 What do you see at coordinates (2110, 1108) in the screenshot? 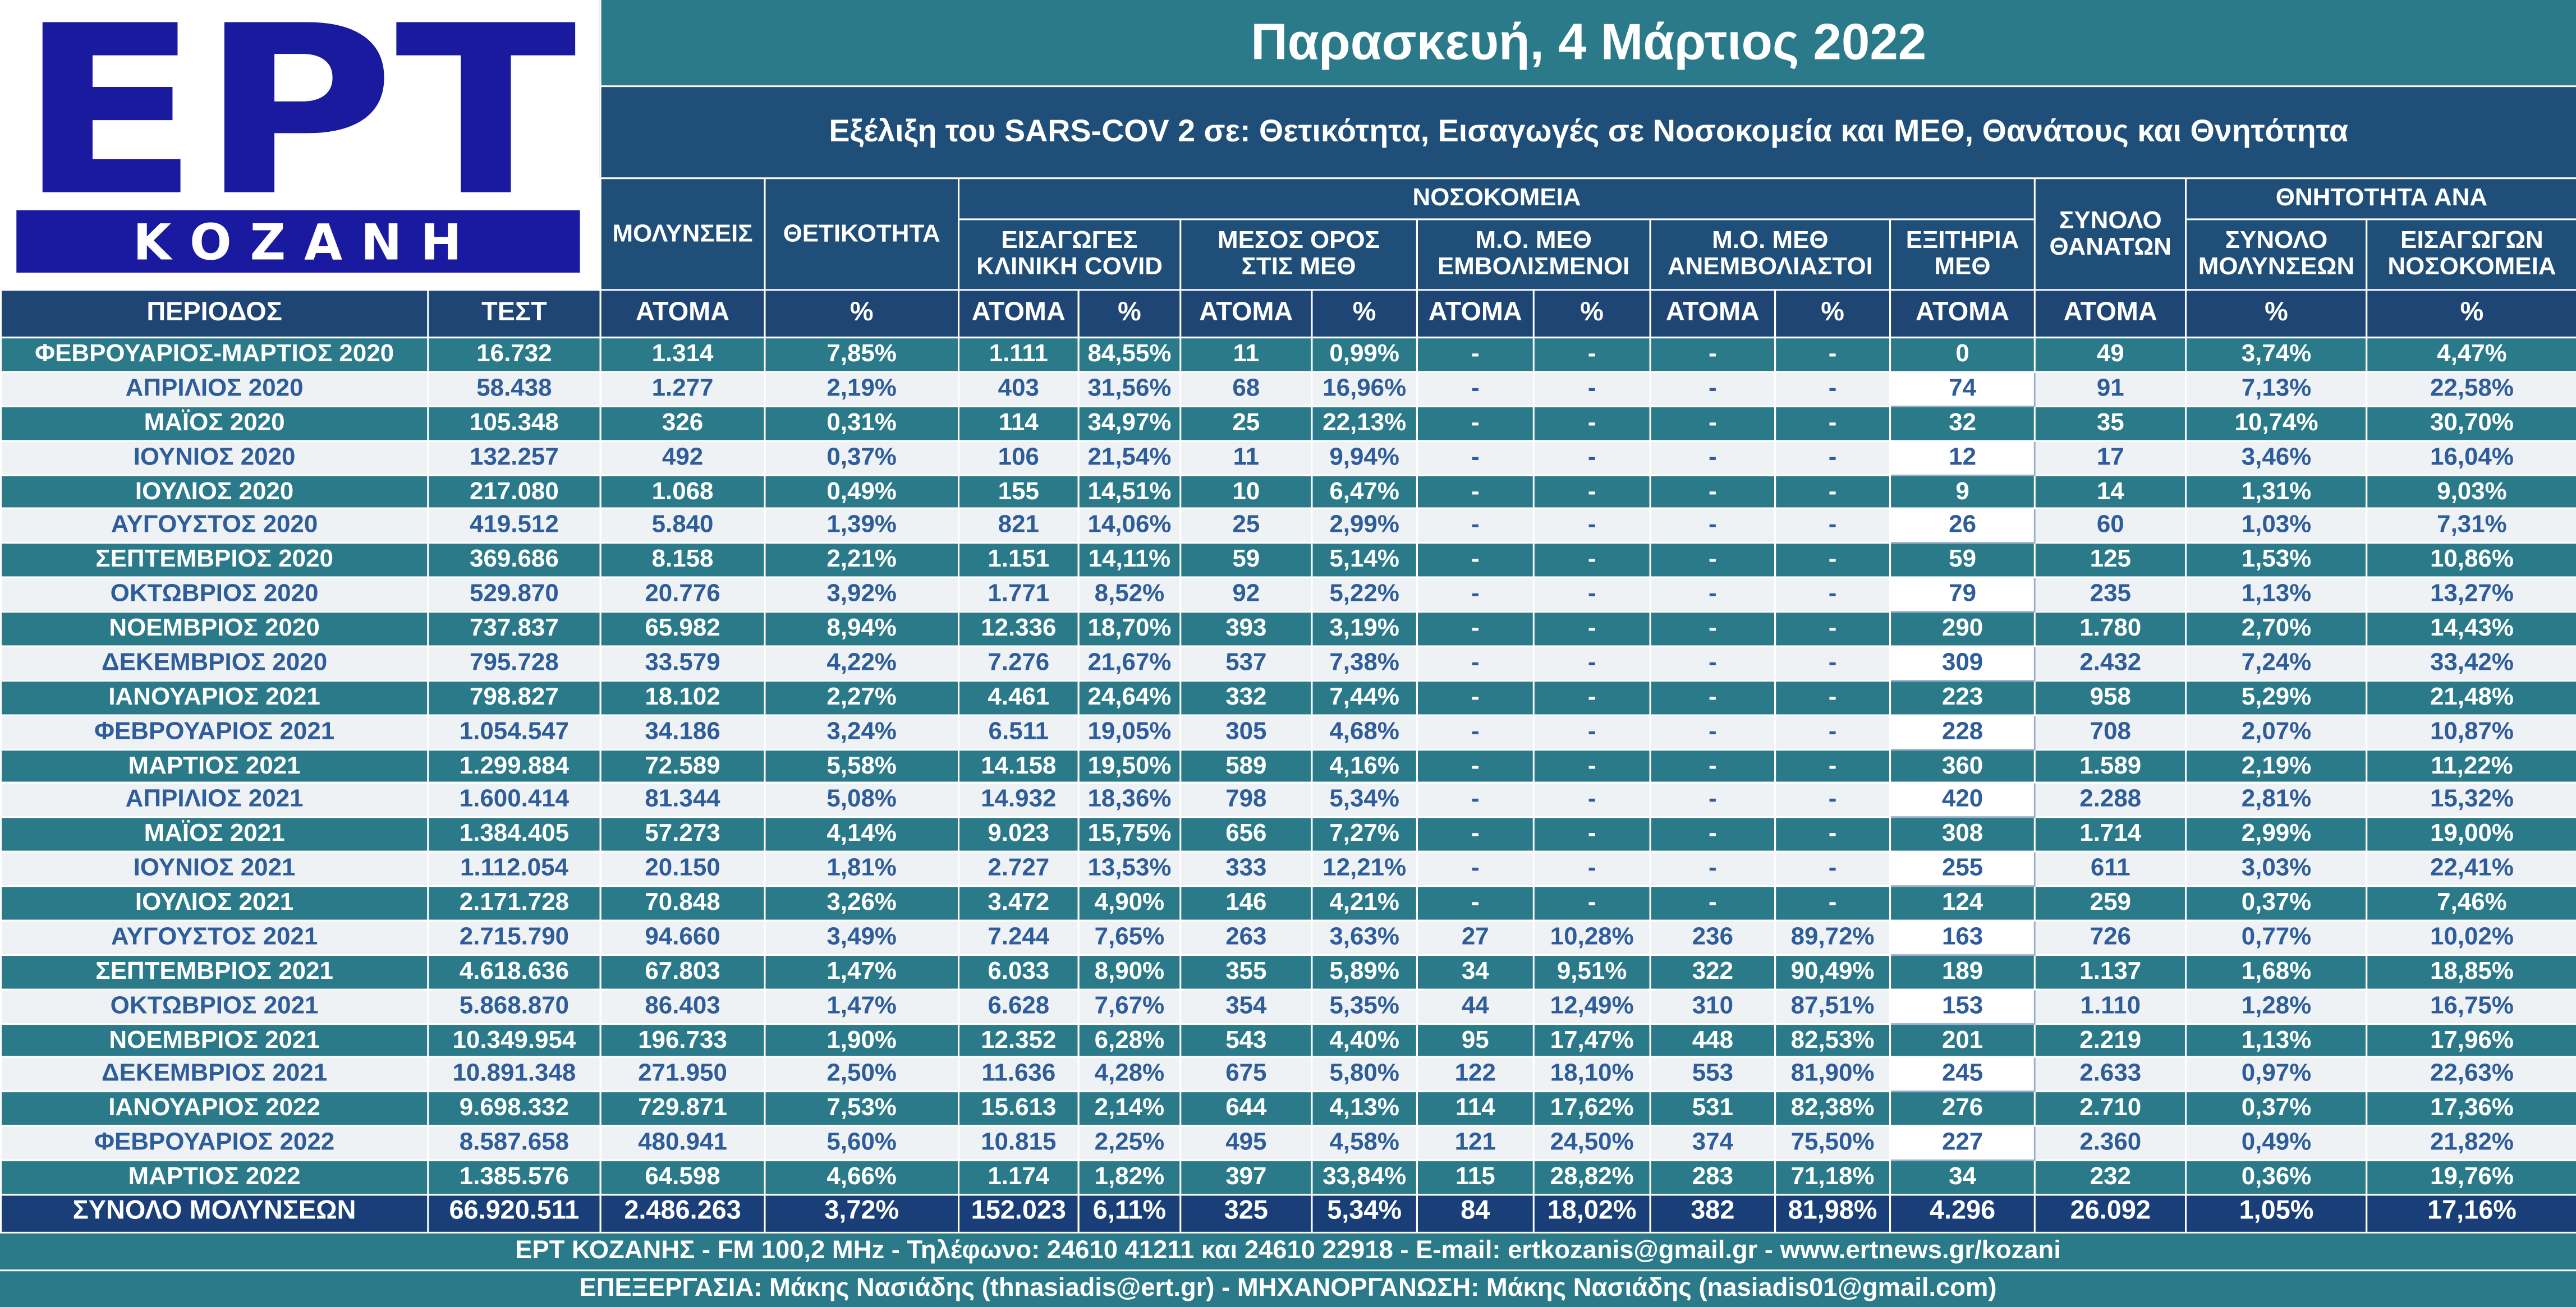
I see `data-cell: 2.710` at bounding box center [2110, 1108].